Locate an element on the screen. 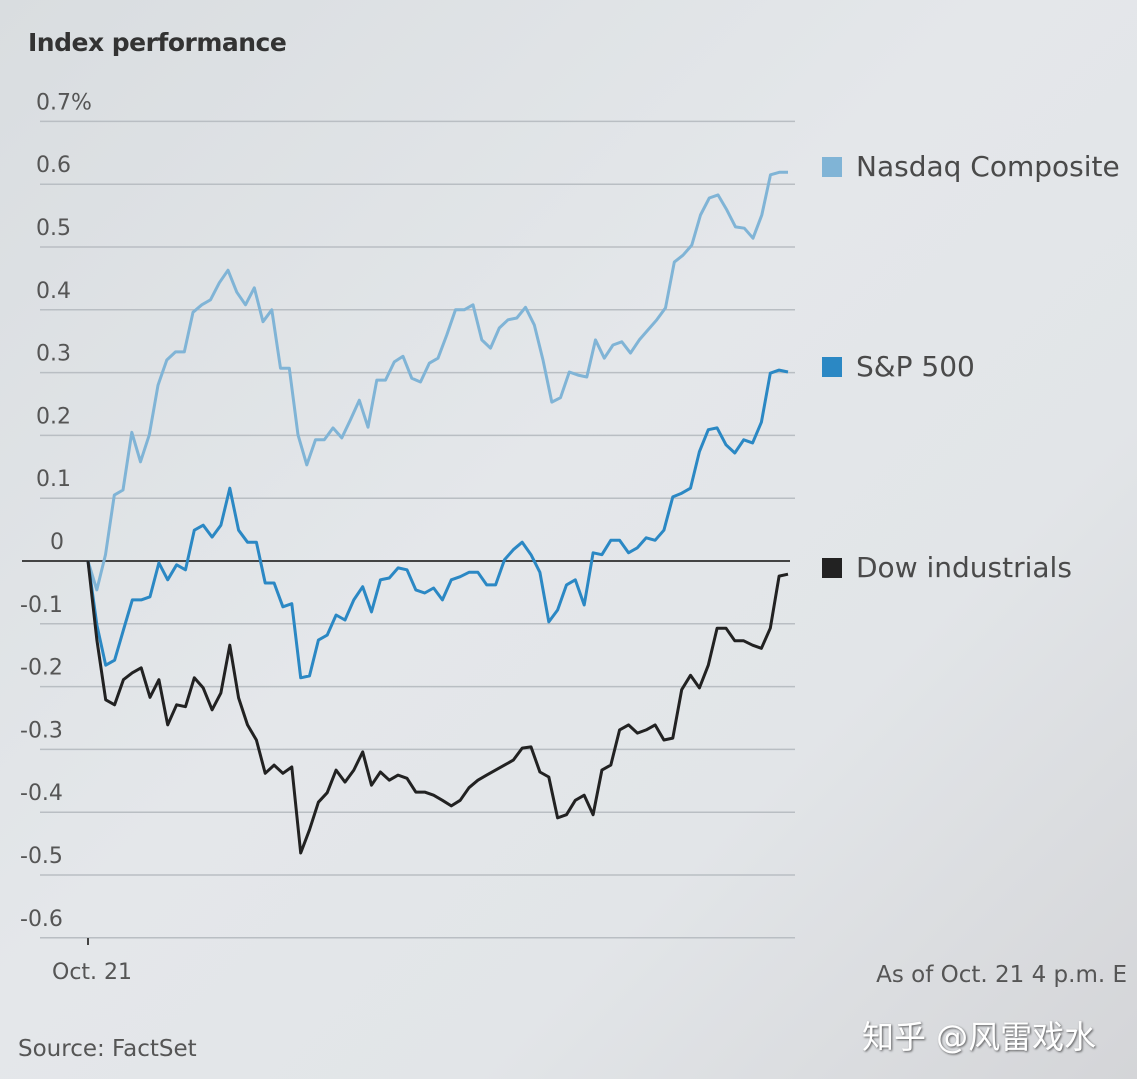 The height and width of the screenshot is (1079, 1137). chart-title: Index performance is located at coordinates (157, 42).